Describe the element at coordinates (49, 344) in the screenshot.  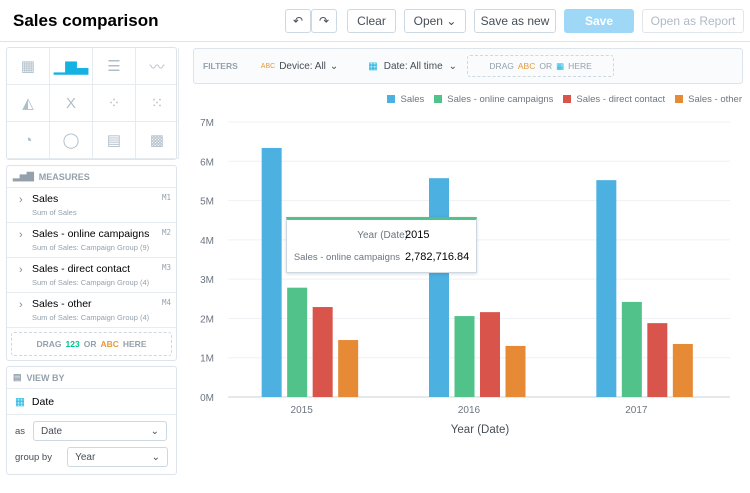
I see `drag-text: DRAG` at that location.